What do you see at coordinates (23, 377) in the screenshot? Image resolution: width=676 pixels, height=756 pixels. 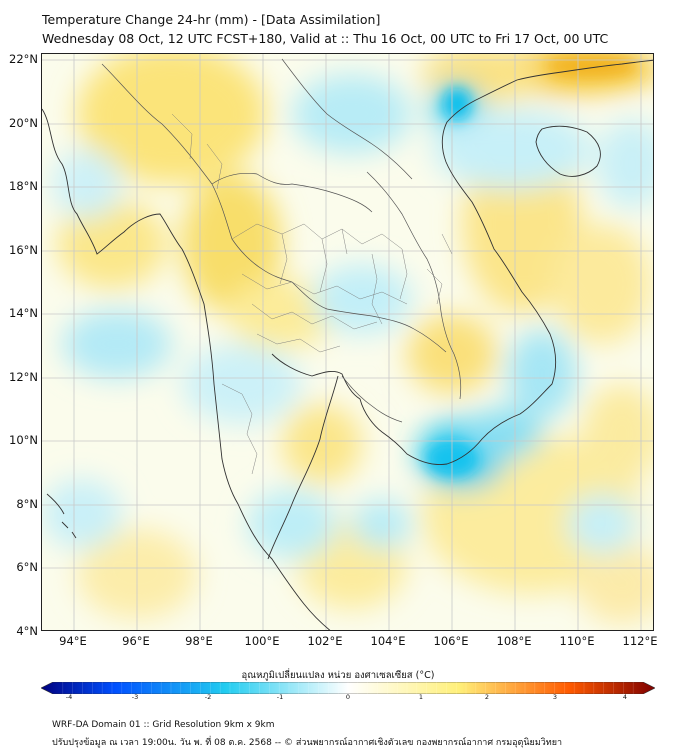 I see `lat-label: 12°N` at bounding box center [23, 377].